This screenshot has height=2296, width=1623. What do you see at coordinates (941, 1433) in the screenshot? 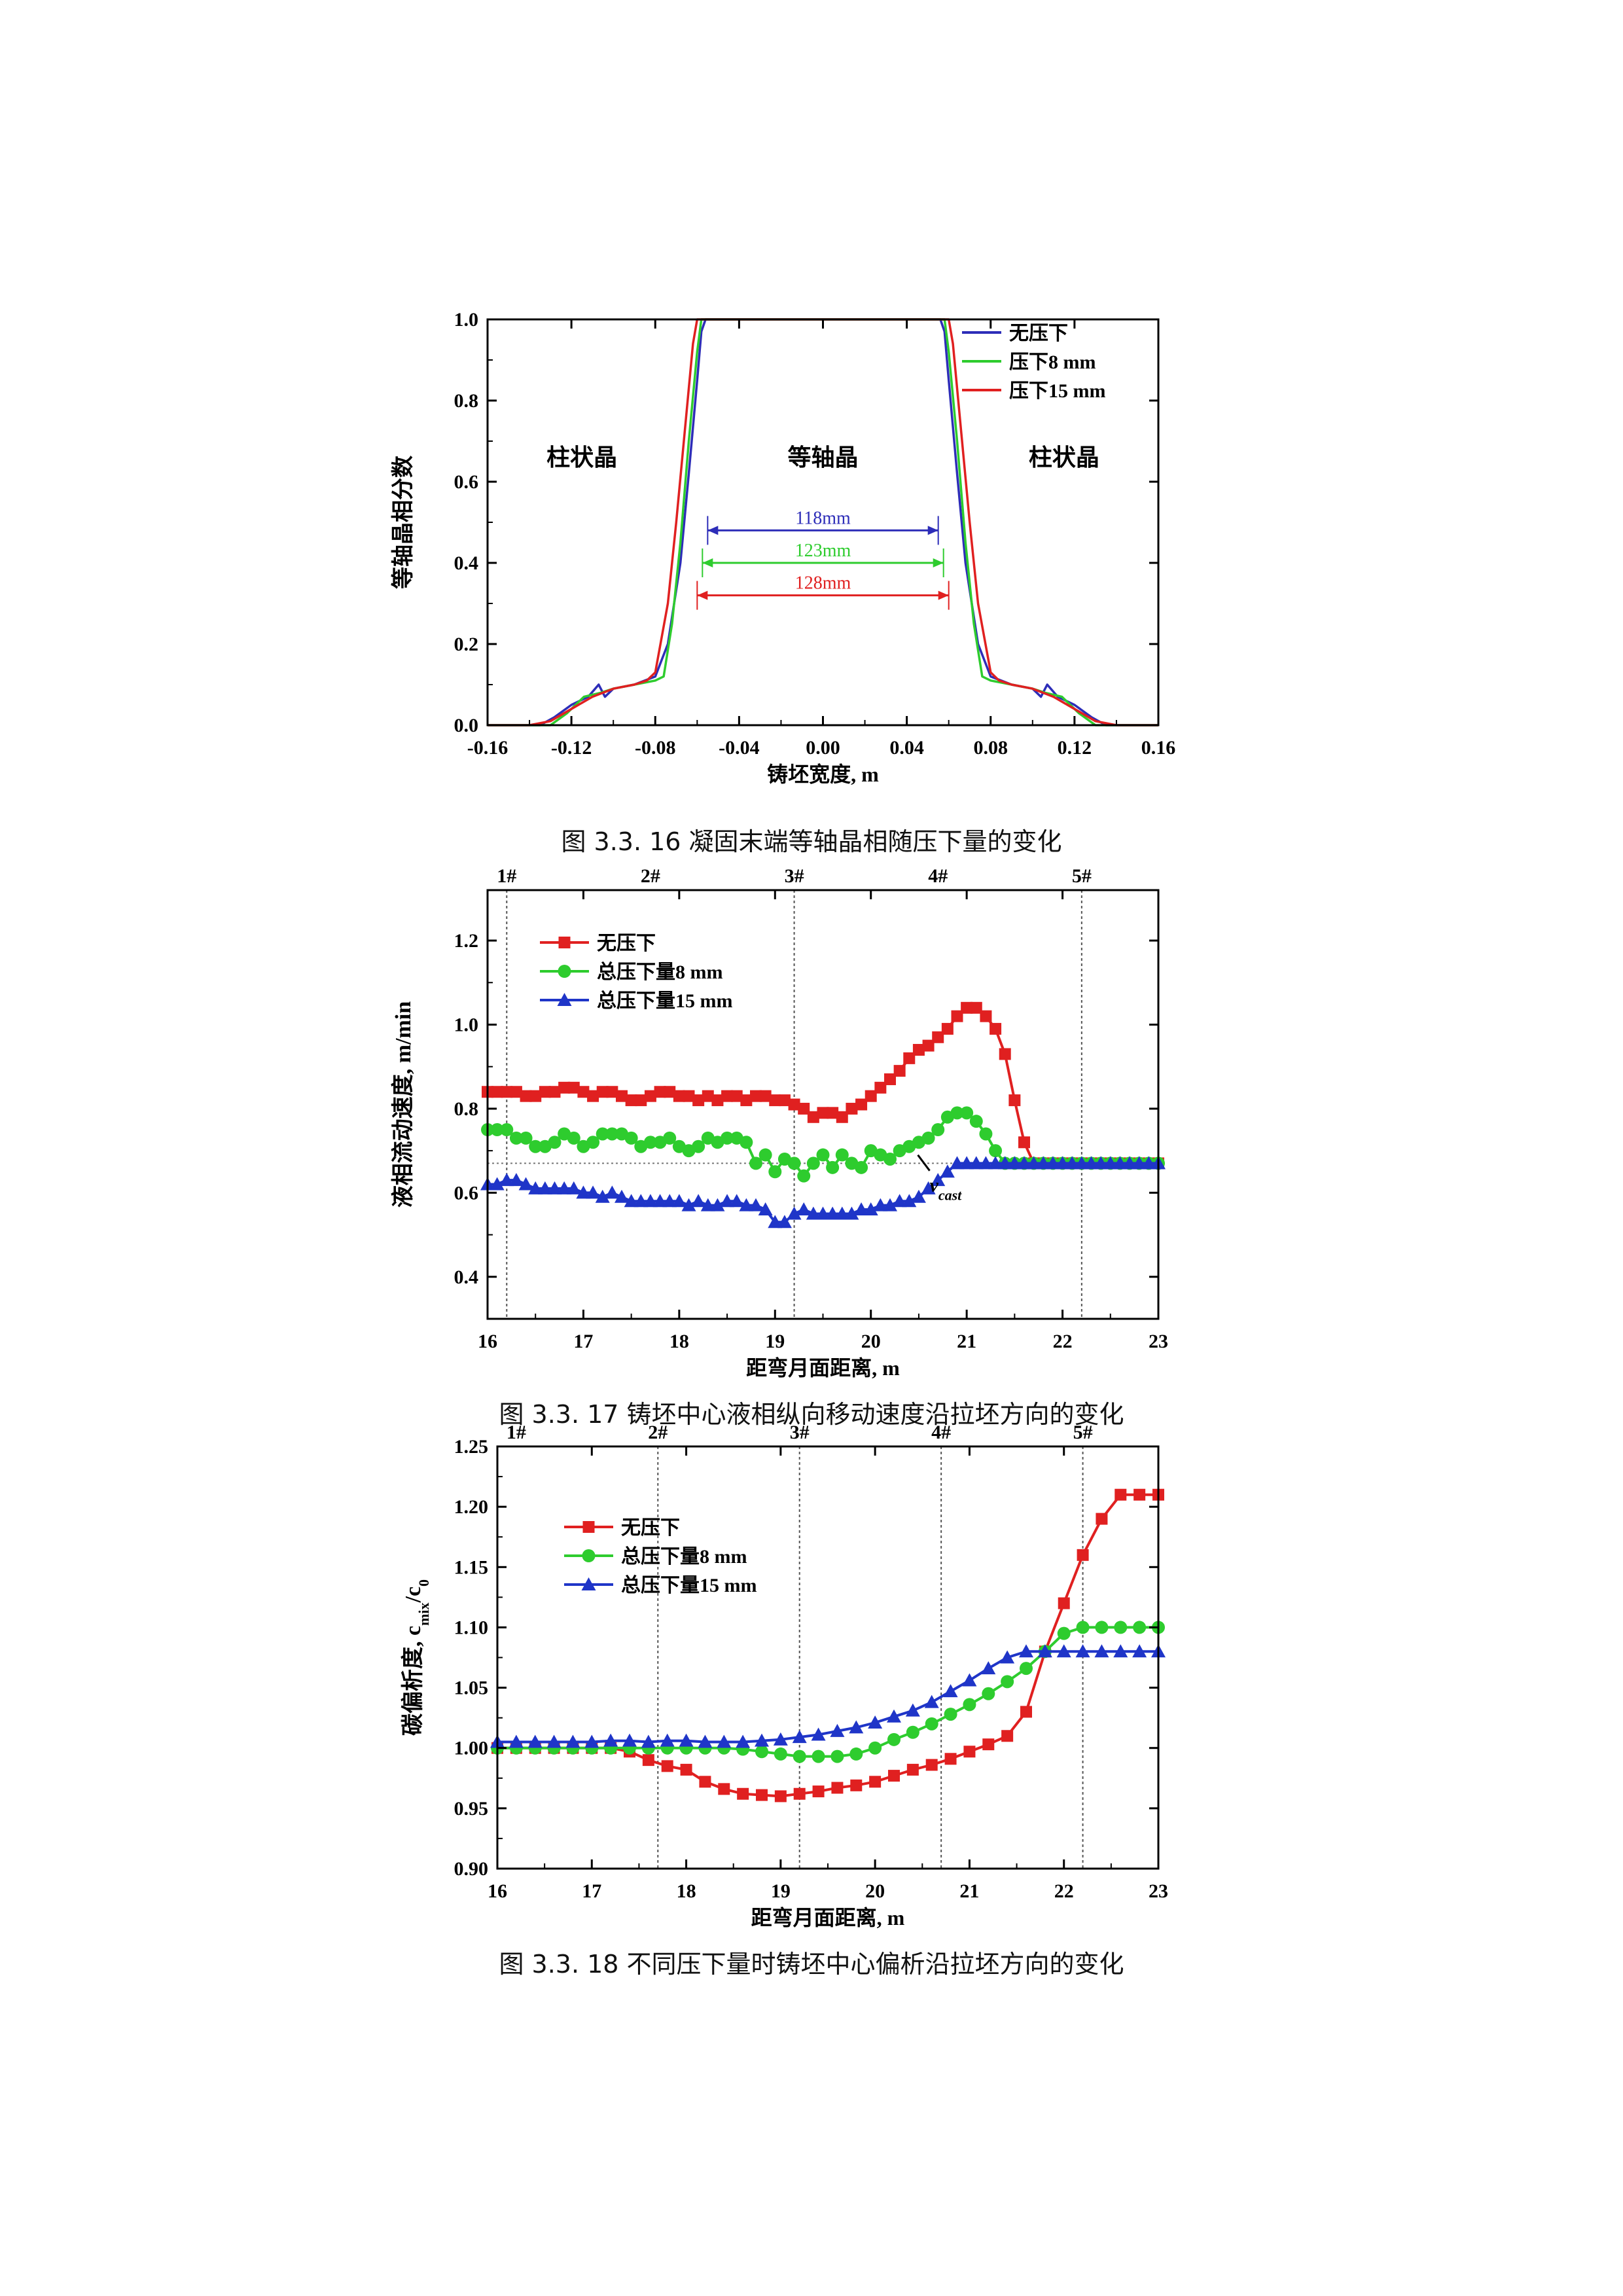
I see `station-label: 4#` at bounding box center [941, 1433].